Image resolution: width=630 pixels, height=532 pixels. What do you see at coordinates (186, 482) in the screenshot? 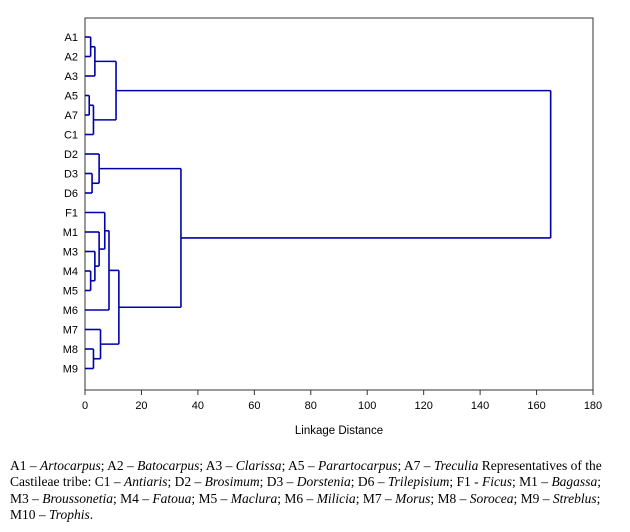
I see `caption-text: ; D2 –` at bounding box center [186, 482].